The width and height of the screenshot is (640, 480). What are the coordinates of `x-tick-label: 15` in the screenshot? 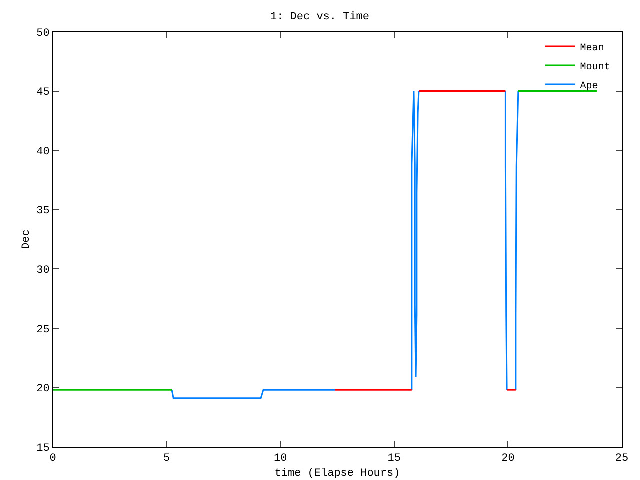 It's located at (394, 459).